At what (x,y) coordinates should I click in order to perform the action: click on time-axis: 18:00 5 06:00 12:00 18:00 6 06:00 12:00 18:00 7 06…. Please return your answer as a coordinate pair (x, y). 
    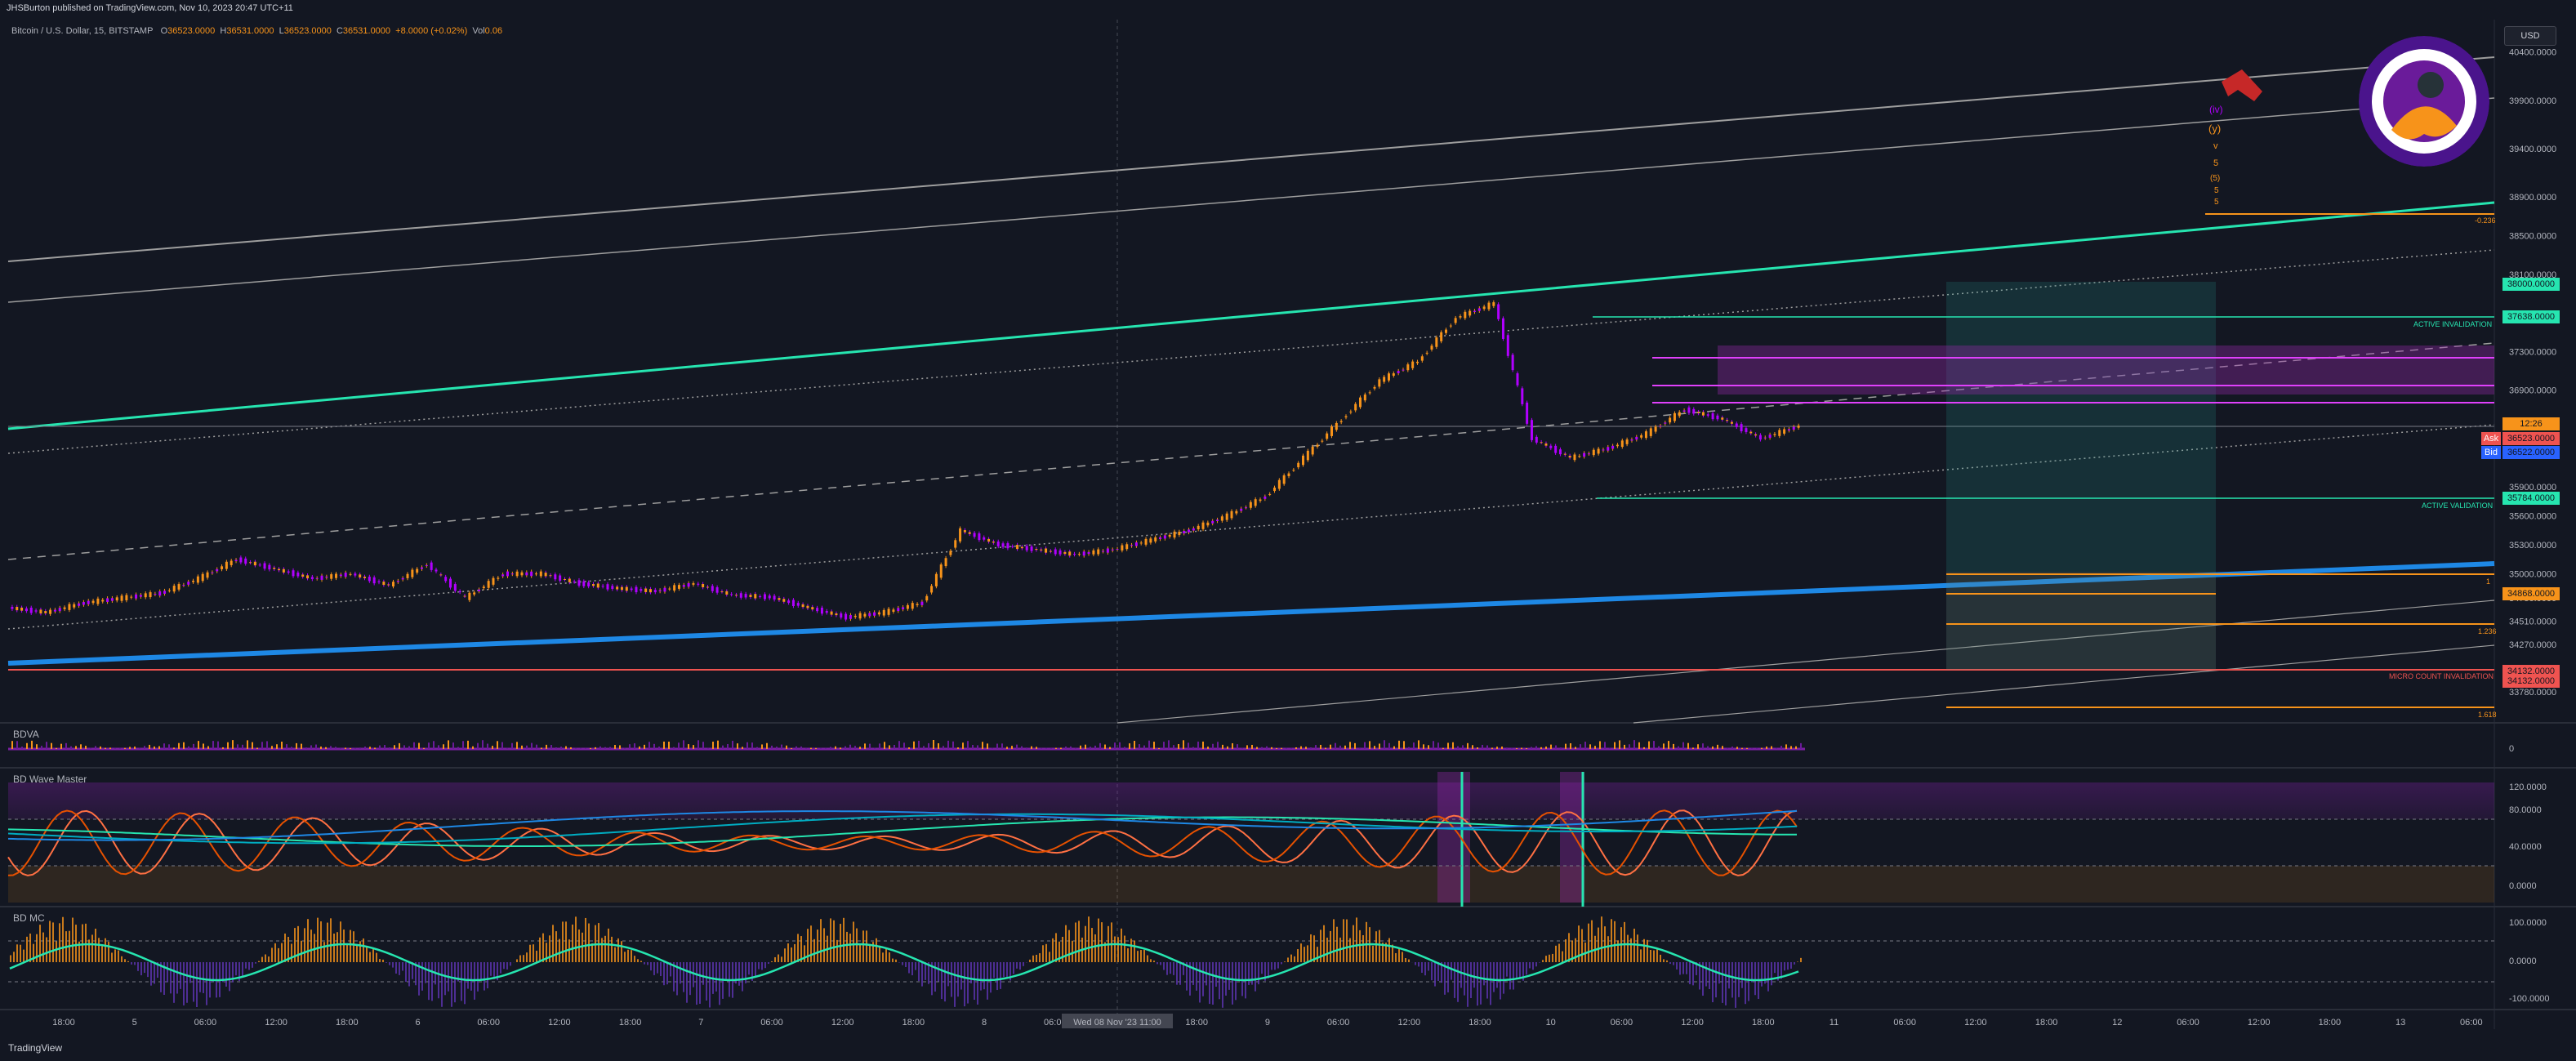
    Looking at the image, I should click on (1267, 1021).